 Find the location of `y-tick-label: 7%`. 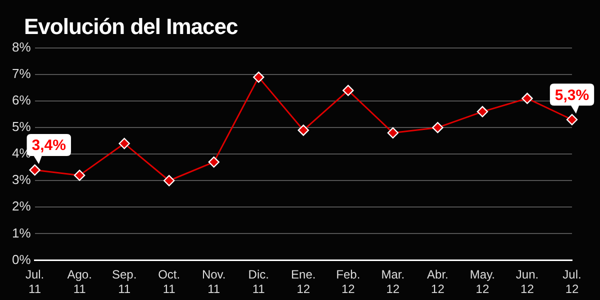

y-tick-label: 7% is located at coordinates (22, 74).